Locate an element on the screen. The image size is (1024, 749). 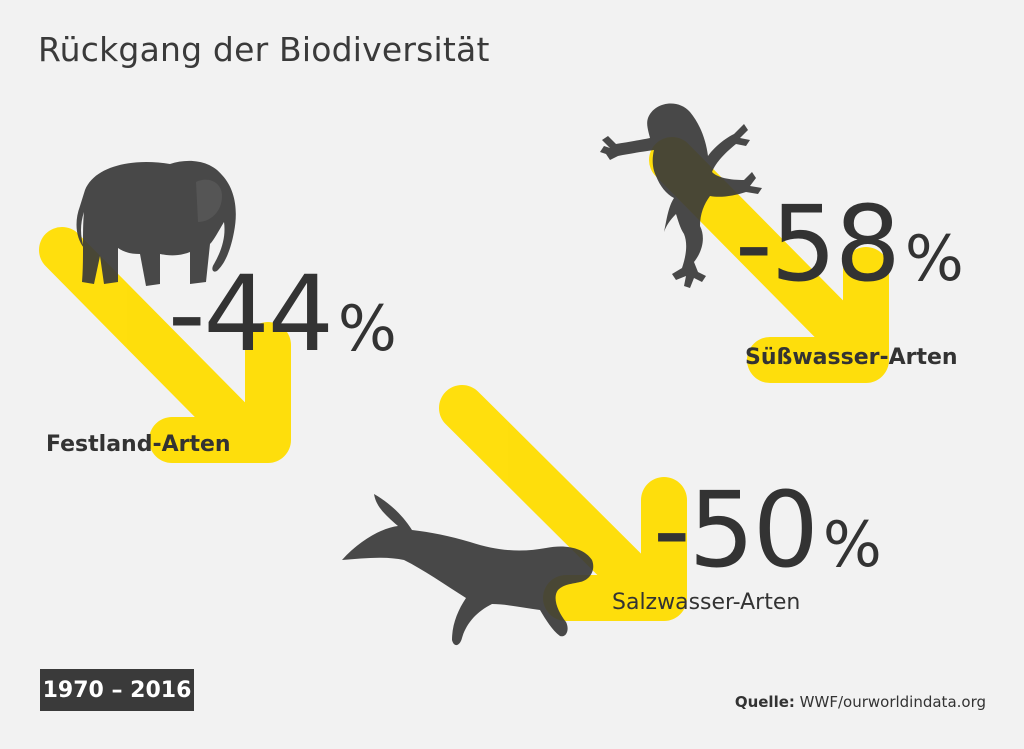
source-note: Quelle: WWF/ourworldindata.org is located at coordinates (860, 702).